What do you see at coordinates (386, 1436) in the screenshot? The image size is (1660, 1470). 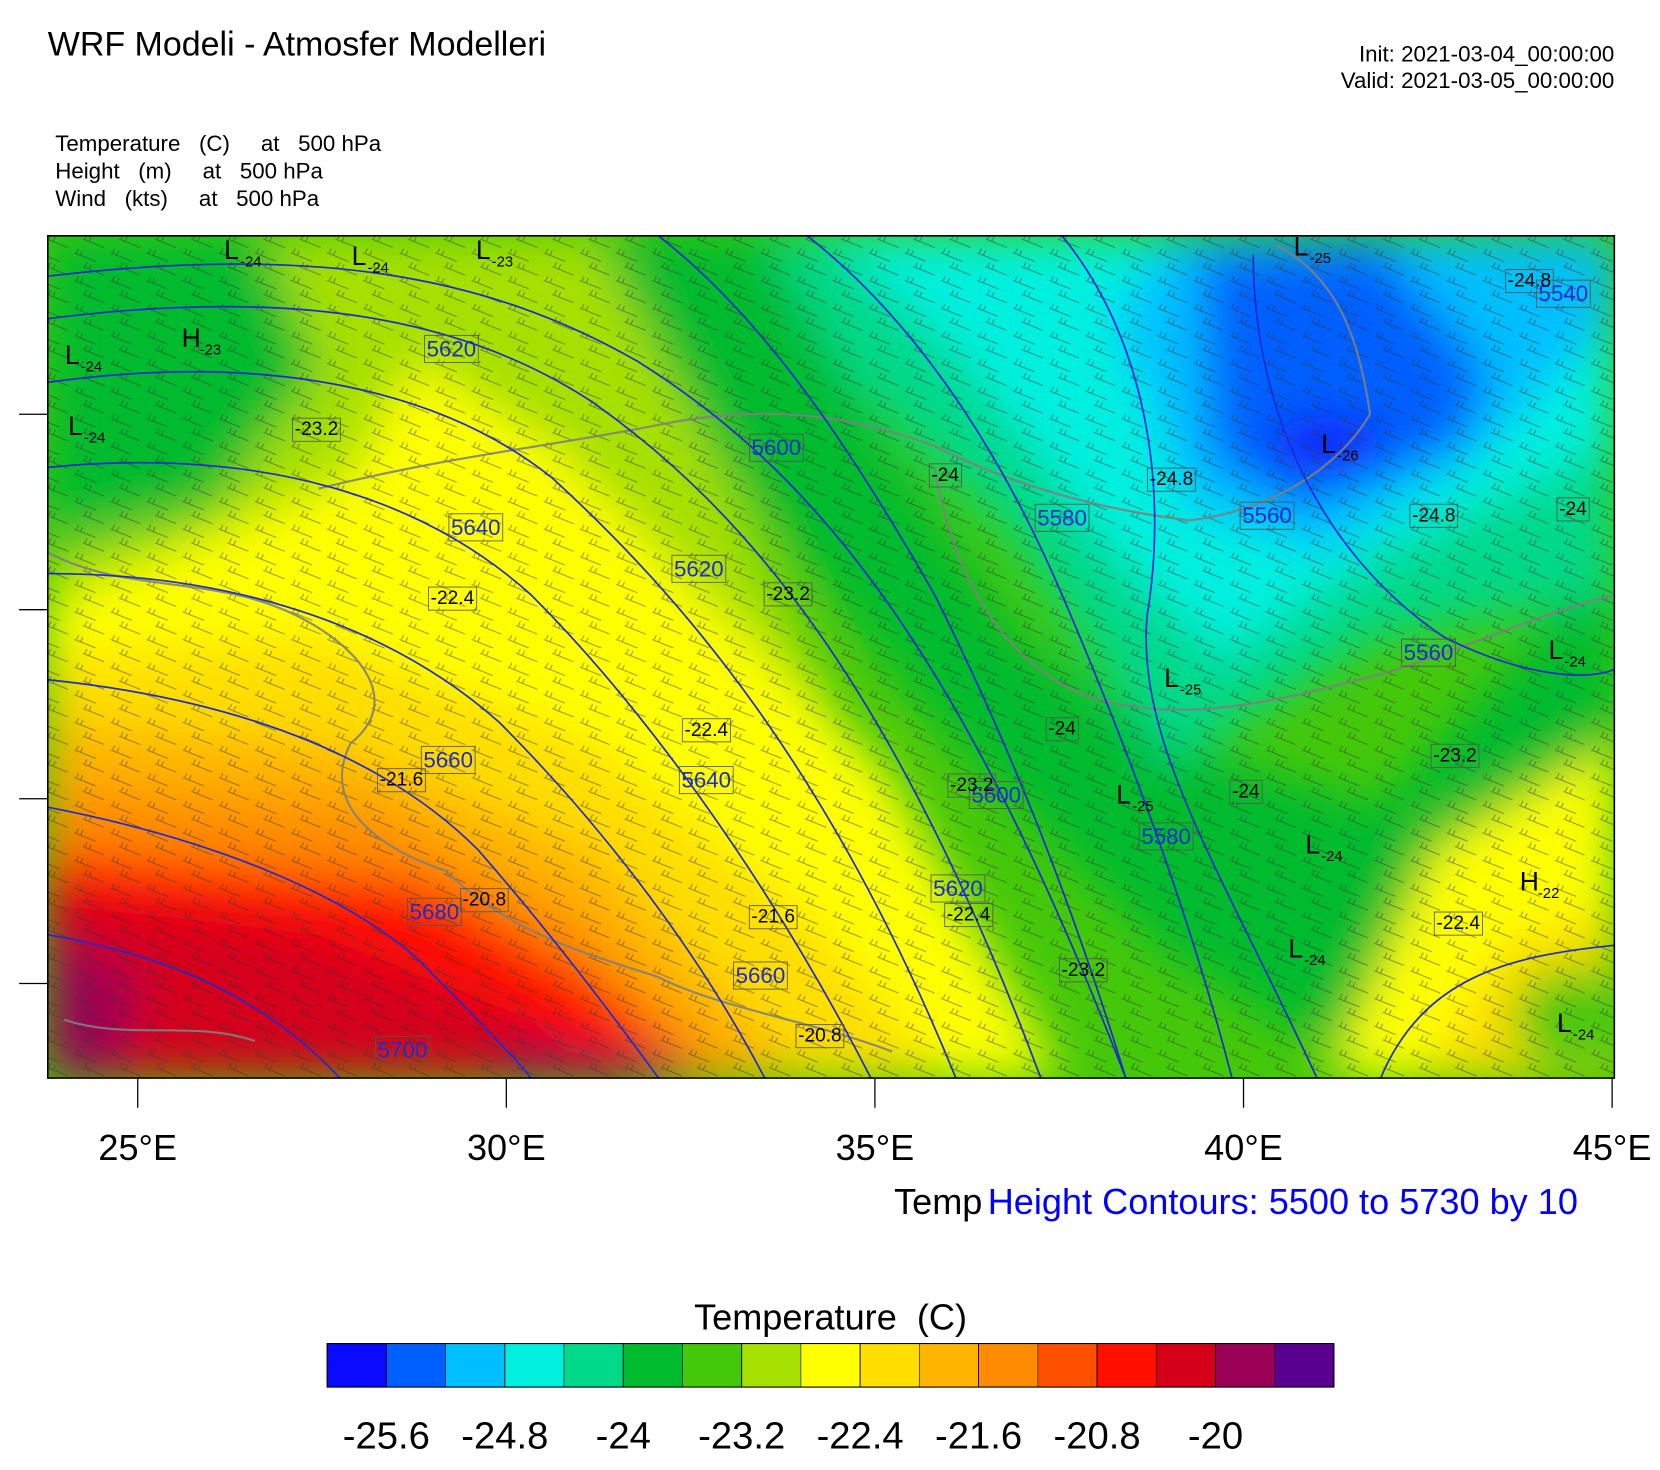 I see `colorbar-tick-label: -25.6` at bounding box center [386, 1436].